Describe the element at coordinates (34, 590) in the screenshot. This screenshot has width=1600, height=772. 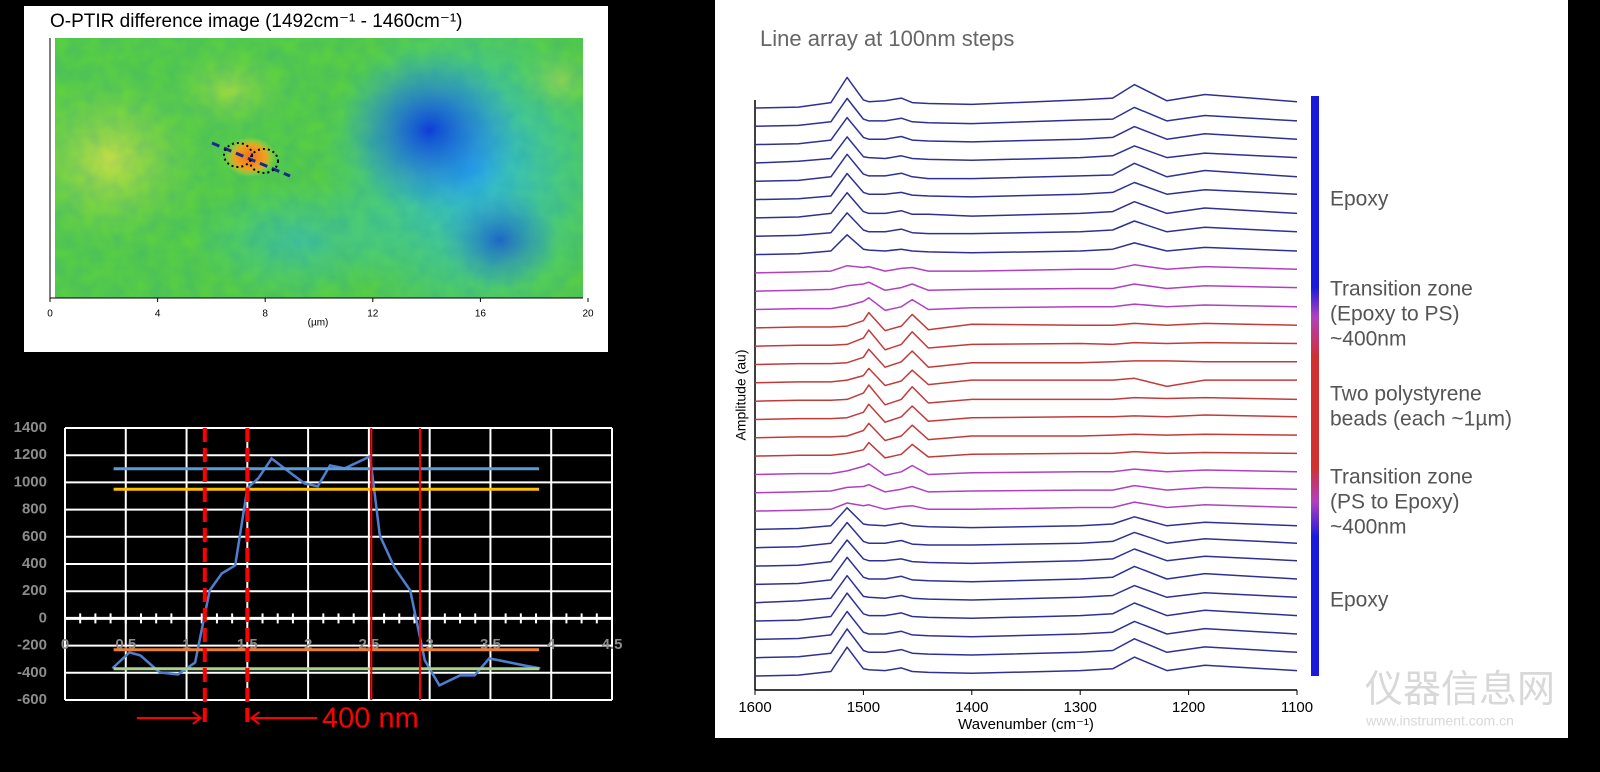
I see `y-tick-label: 200` at that location.